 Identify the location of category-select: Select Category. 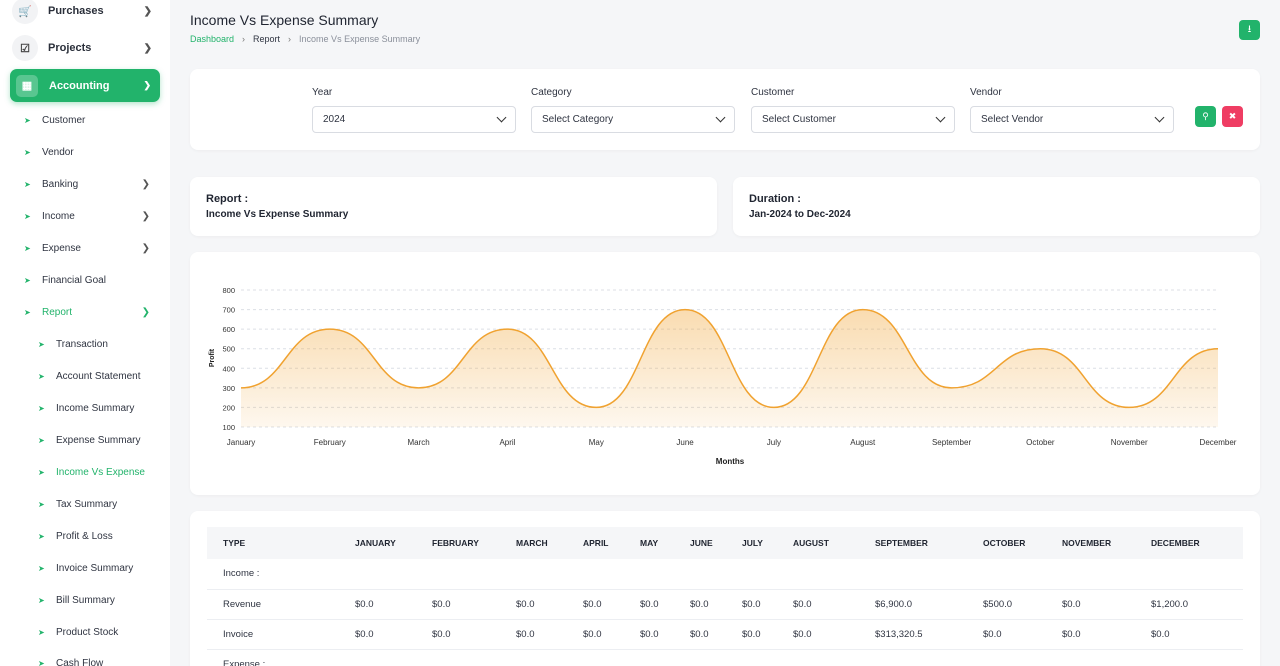
(633, 119).